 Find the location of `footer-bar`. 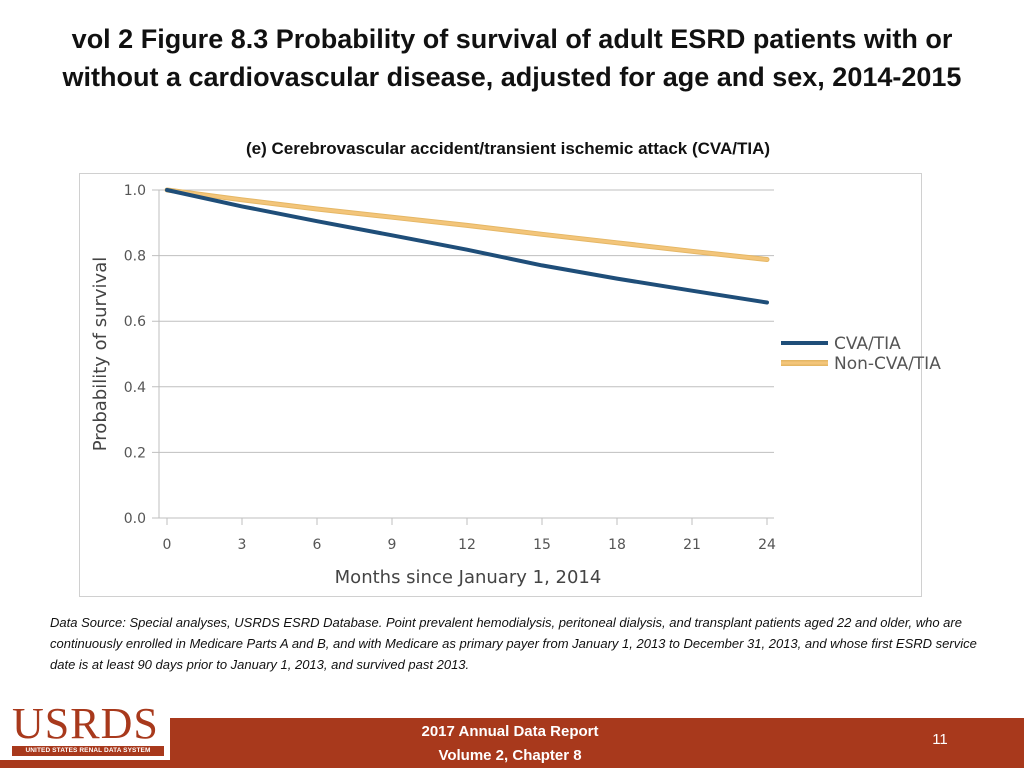

footer-bar is located at coordinates (512, 743).